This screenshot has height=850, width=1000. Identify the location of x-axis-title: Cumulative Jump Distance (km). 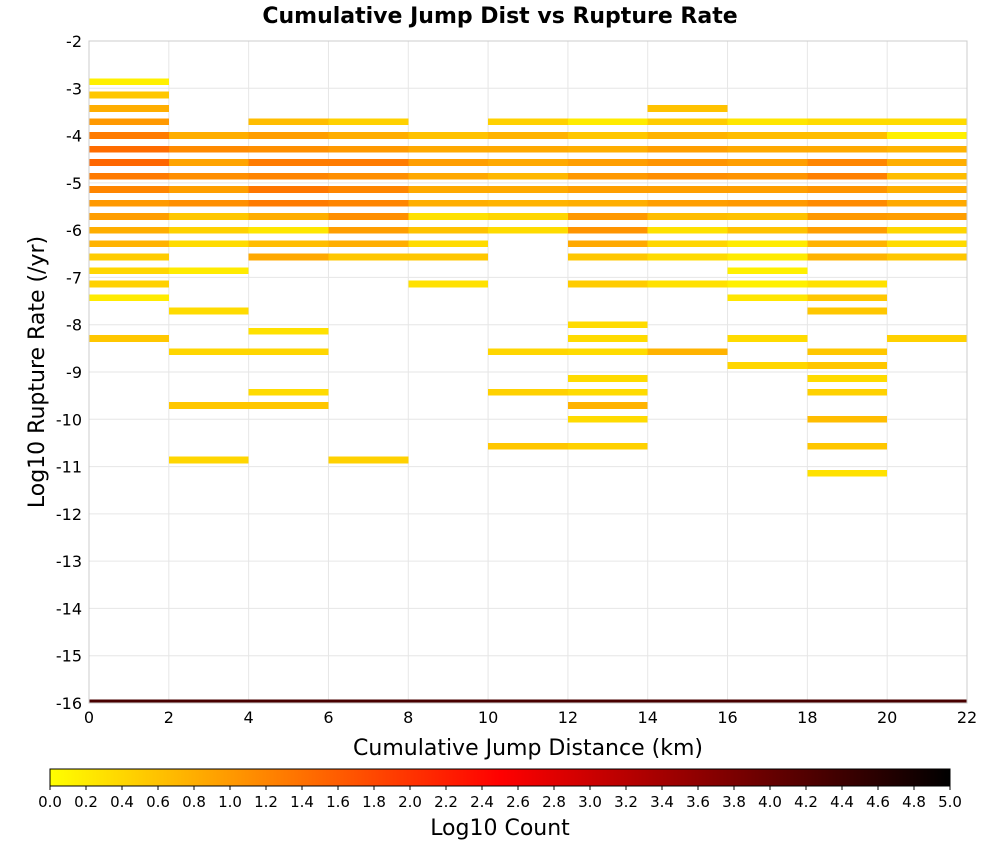
(528, 748).